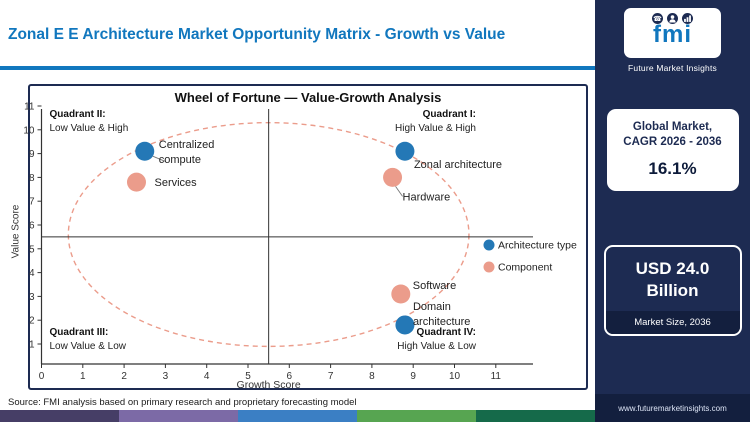 The image size is (750, 422). Describe the element at coordinates (672, 150) in the screenshot. I see `cagr-card: Global Market, CAGR 2026 - 2036 16.1%` at that location.